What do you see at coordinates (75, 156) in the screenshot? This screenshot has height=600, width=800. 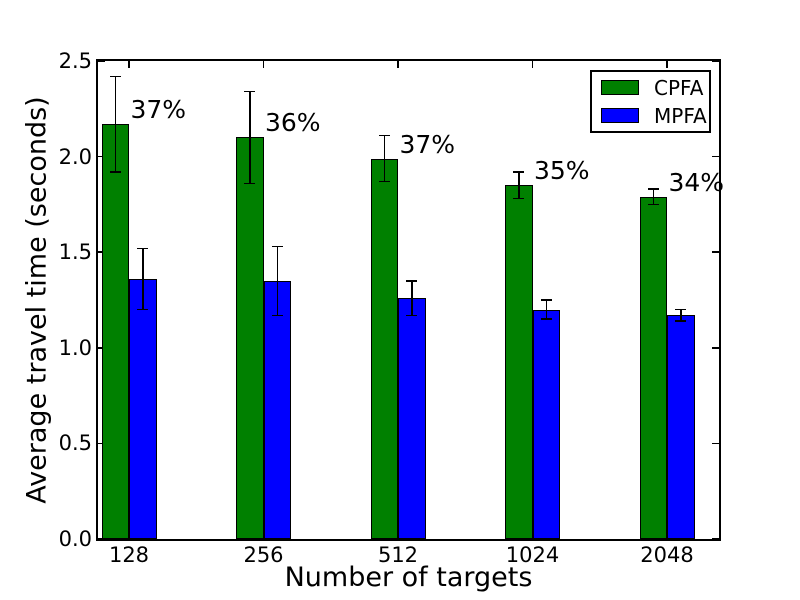 I see `y-tick-label: 2.0` at bounding box center [75, 156].